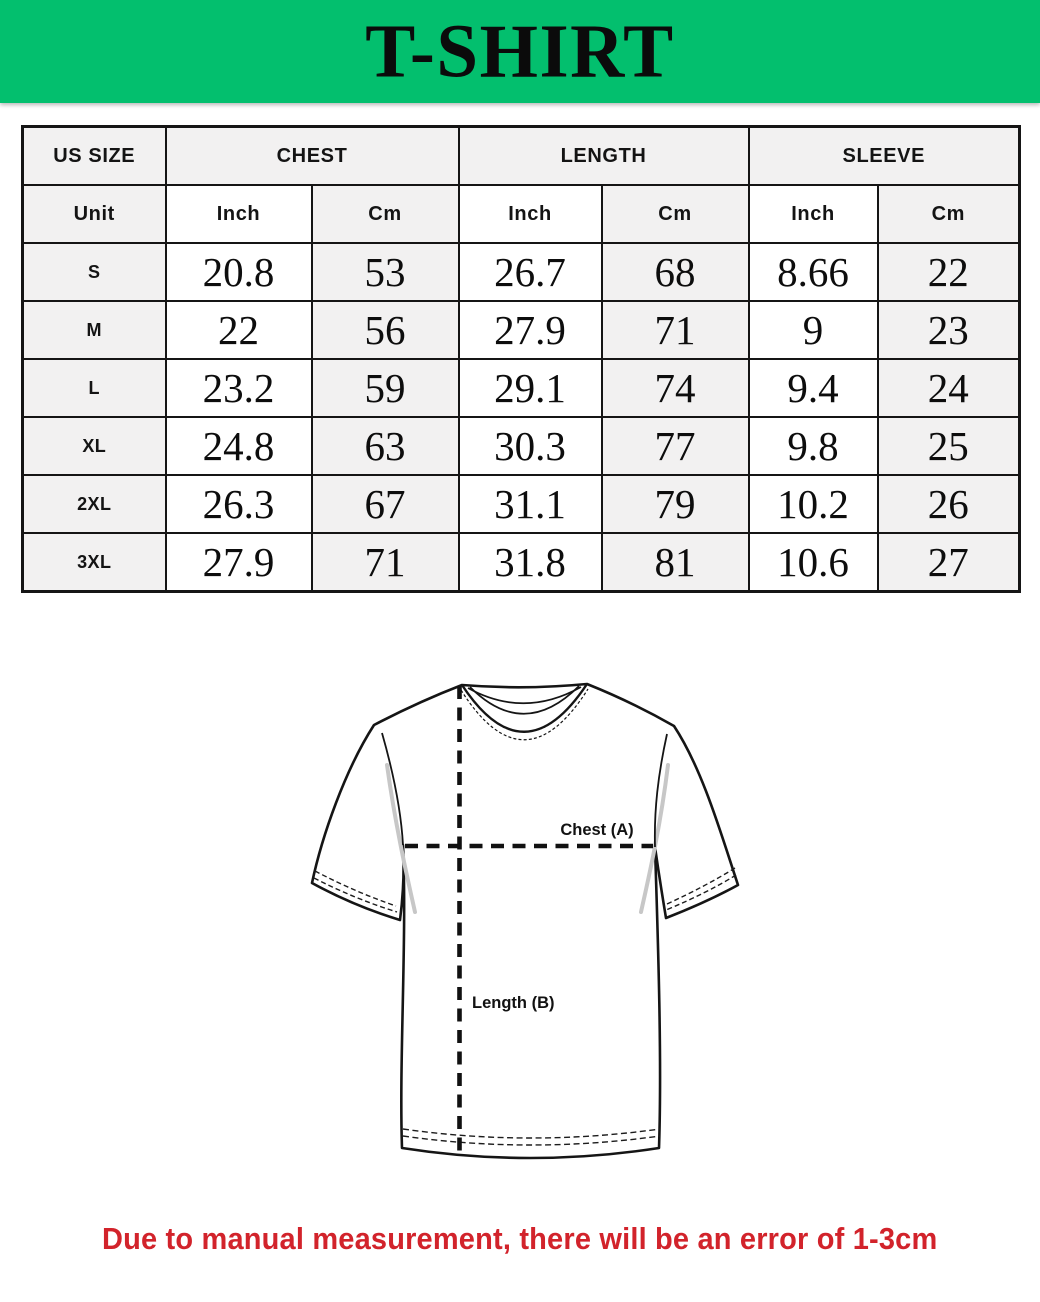 Image resolution: width=1040 pixels, height=1302 pixels. What do you see at coordinates (385, 330) in the screenshot?
I see `measure-value: 56` at bounding box center [385, 330].